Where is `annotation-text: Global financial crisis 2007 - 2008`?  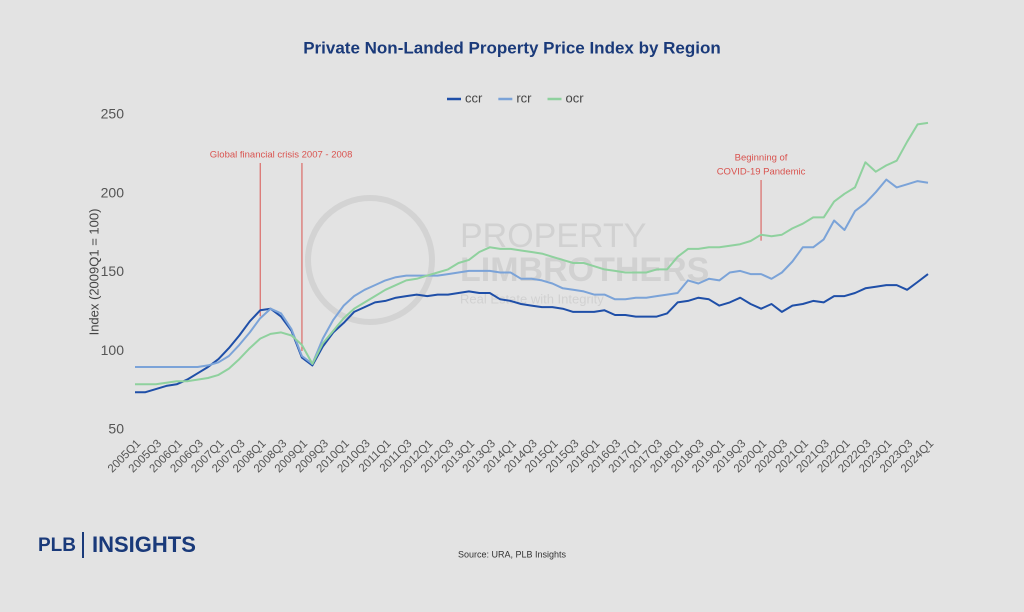
annotation-text: Global financial crisis 2007 - 2008 is located at coordinates (281, 155).